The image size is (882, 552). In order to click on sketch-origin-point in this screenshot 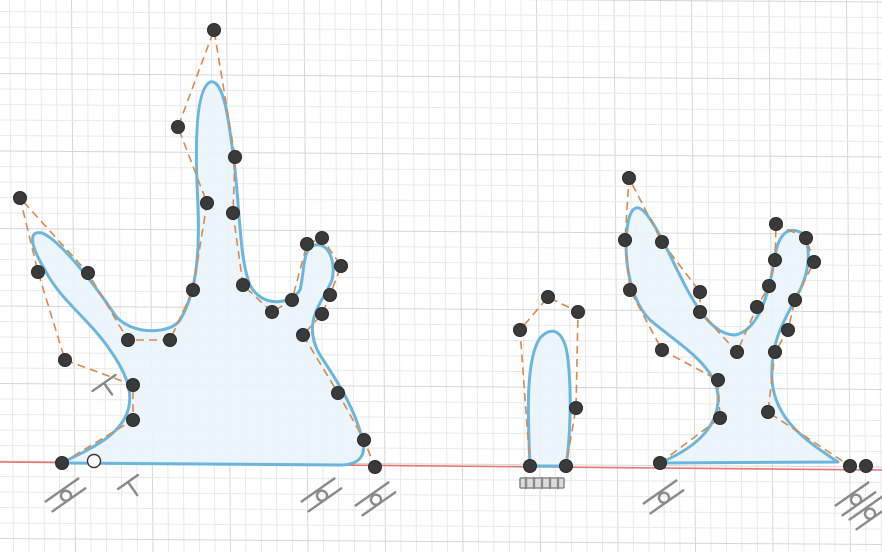, I will do `click(94, 461)`.